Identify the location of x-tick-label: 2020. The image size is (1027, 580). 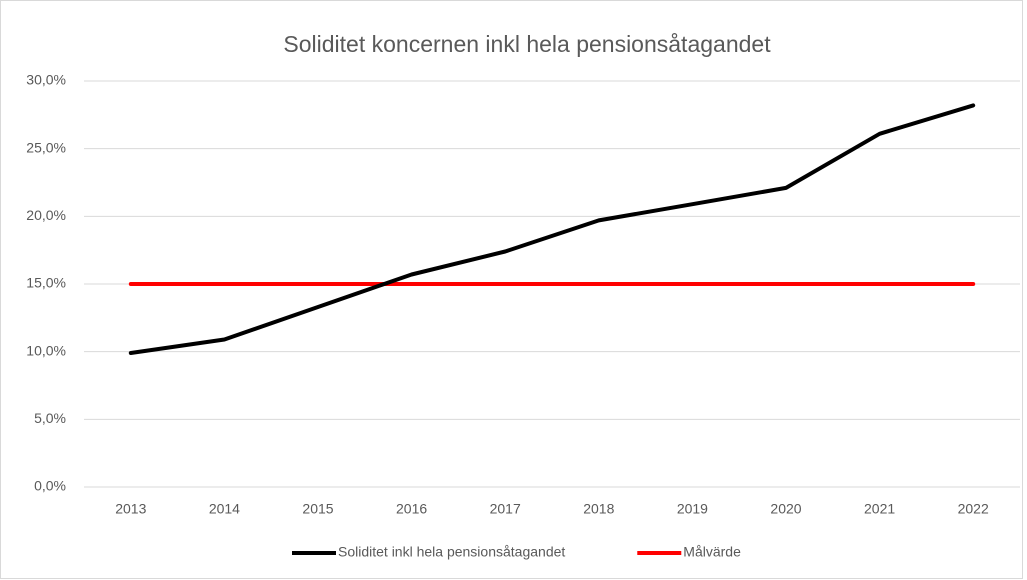
(785, 509).